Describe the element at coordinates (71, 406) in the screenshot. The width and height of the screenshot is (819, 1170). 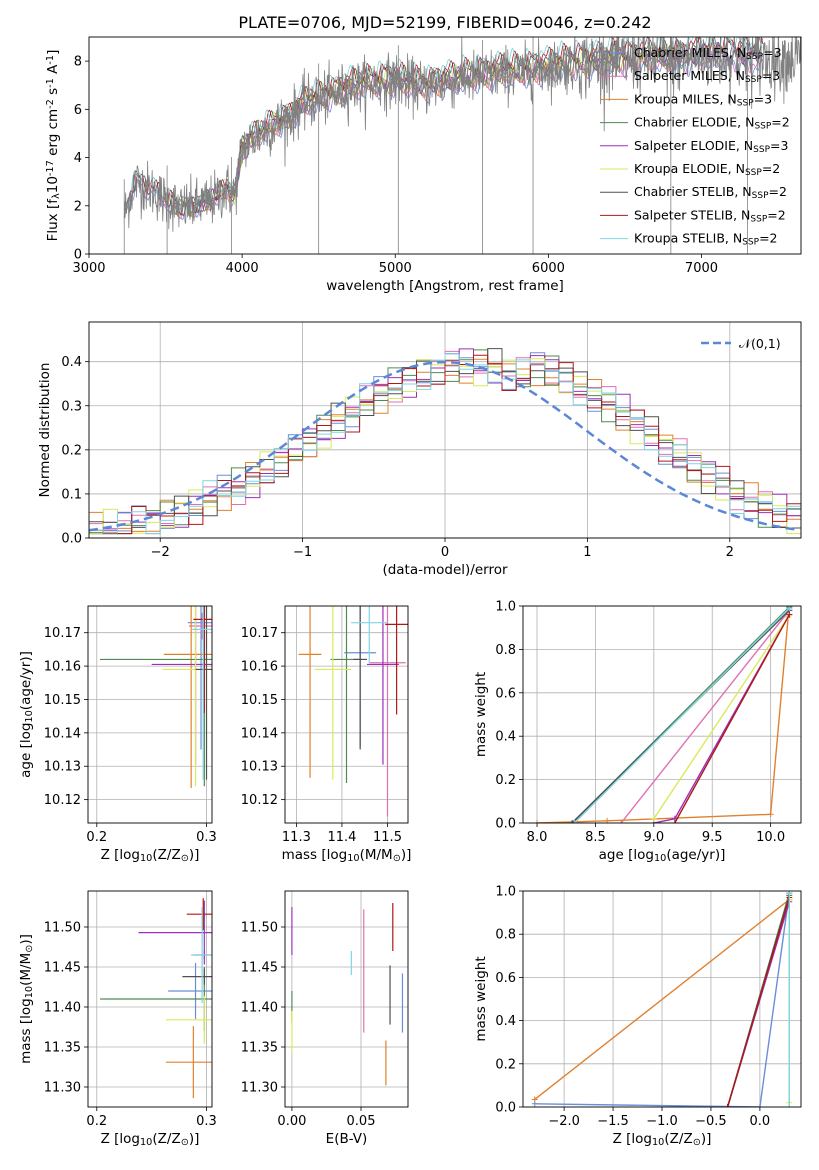
I see `y-tick-label: 0.3` at that location.